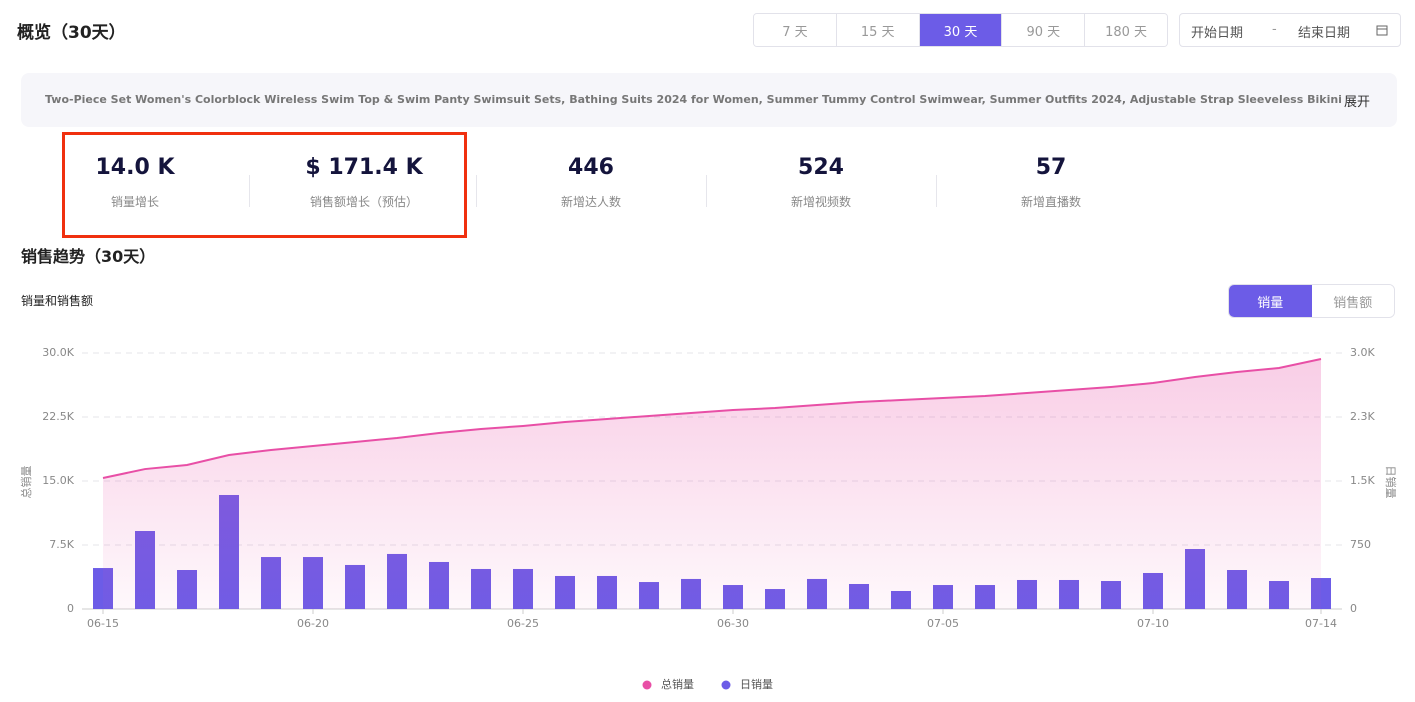  I want to click on x-tick-label: 06-25, so click(523, 623).